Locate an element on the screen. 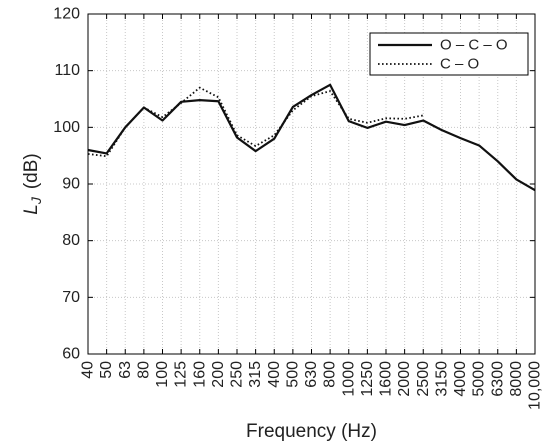 This screenshot has width=550, height=446. x-tick-label: 40 is located at coordinates (88, 370).